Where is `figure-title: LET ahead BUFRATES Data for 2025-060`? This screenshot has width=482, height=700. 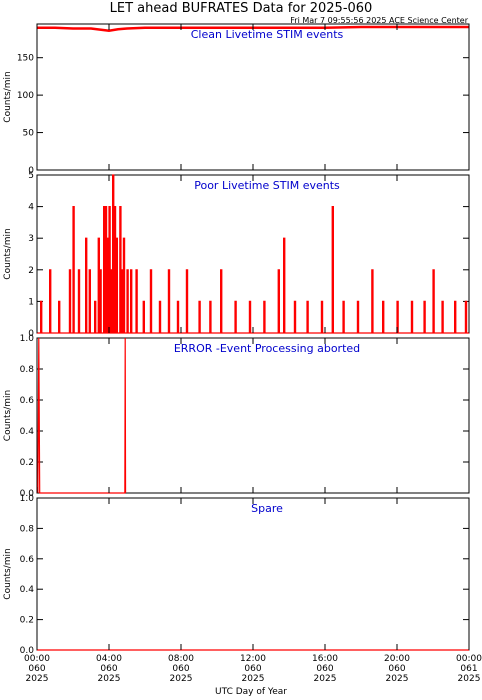
figure-title: LET ahead BUFRATES Data for 2025-060 is located at coordinates (241, 8).